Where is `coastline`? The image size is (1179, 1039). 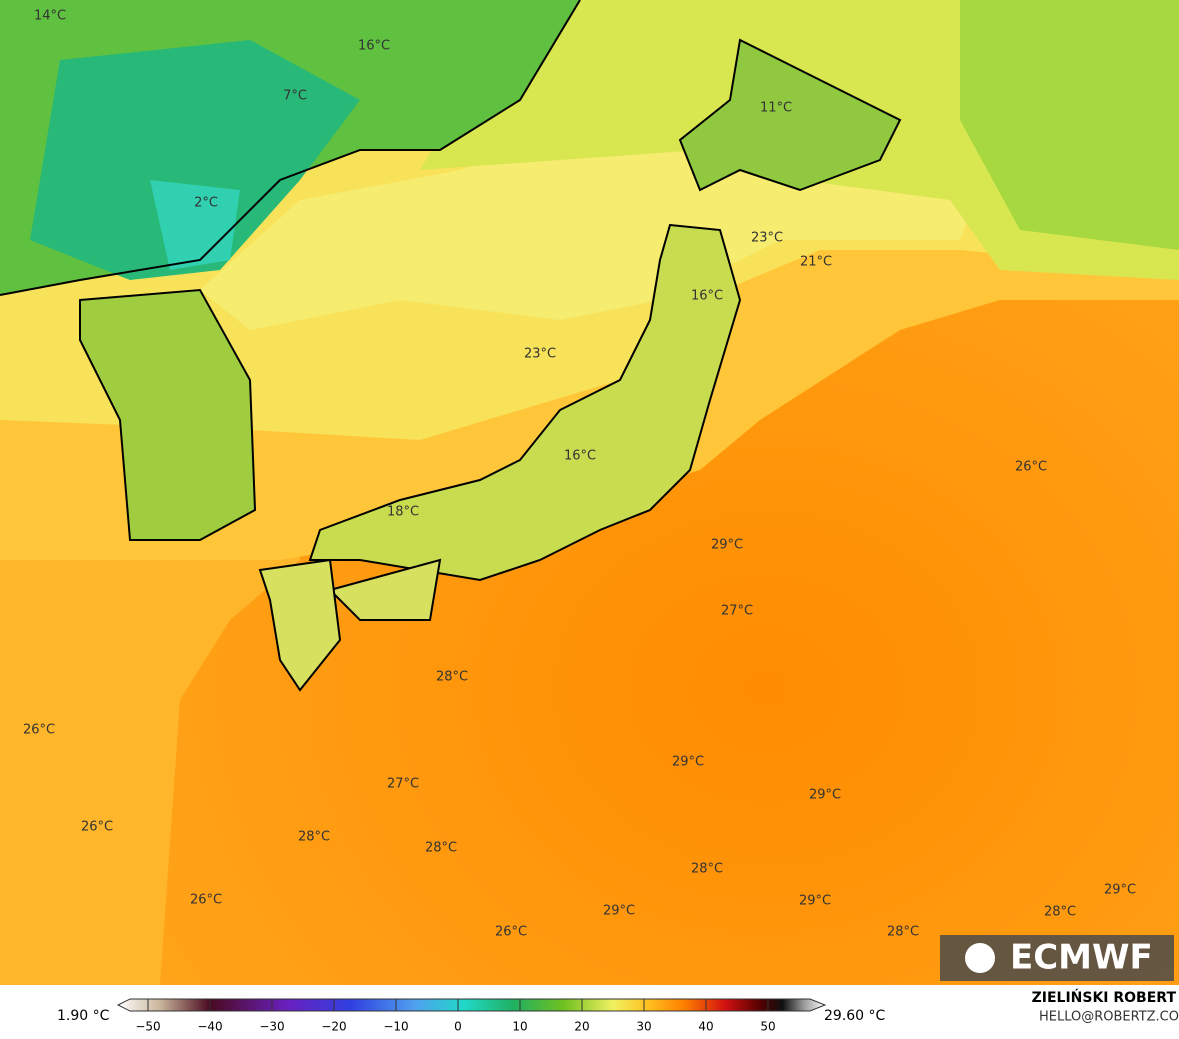
coastline is located at coordinates (290, 148).